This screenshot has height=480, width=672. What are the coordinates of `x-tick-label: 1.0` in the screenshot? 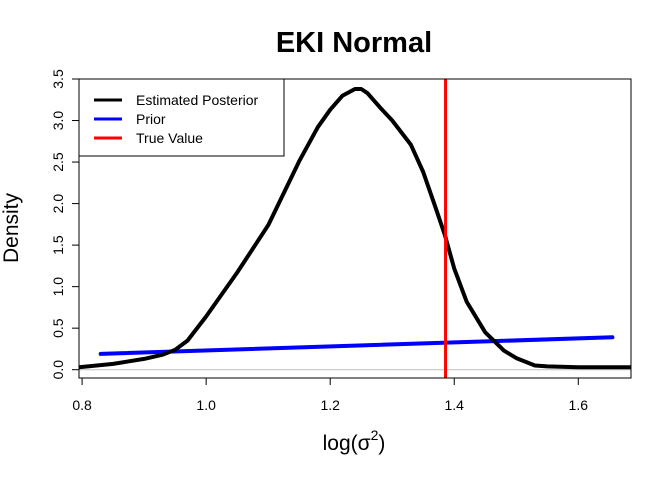 It's located at (206, 405).